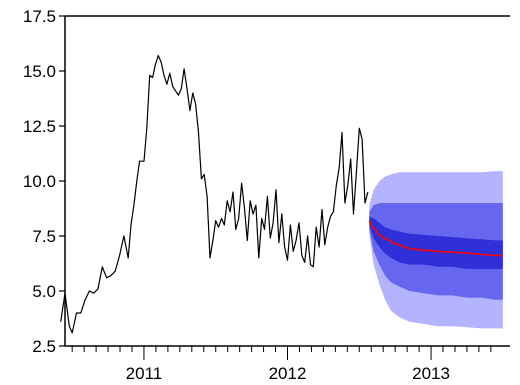  What do you see at coordinates (44, 236) in the screenshot?
I see `y-tick-label: 7.5` at bounding box center [44, 236].